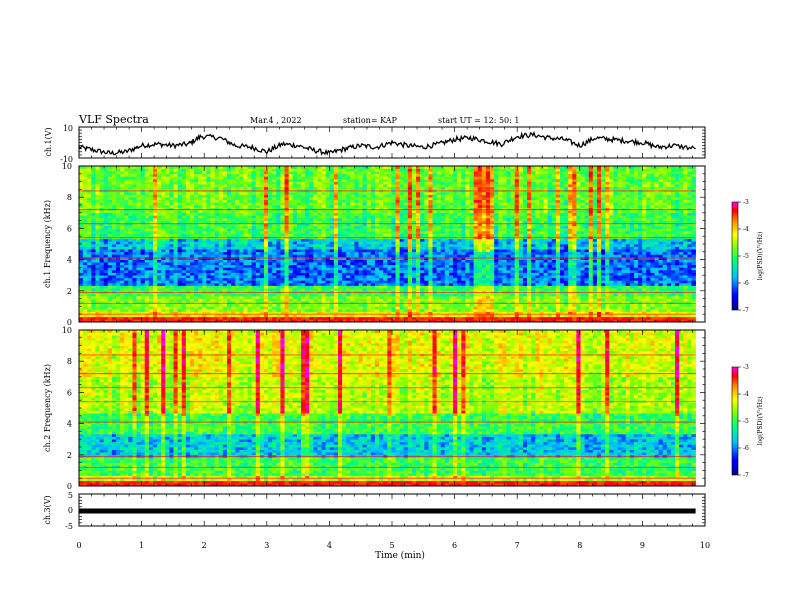  I want to click on colorbar-tick-label: -7, so click(746, 310).